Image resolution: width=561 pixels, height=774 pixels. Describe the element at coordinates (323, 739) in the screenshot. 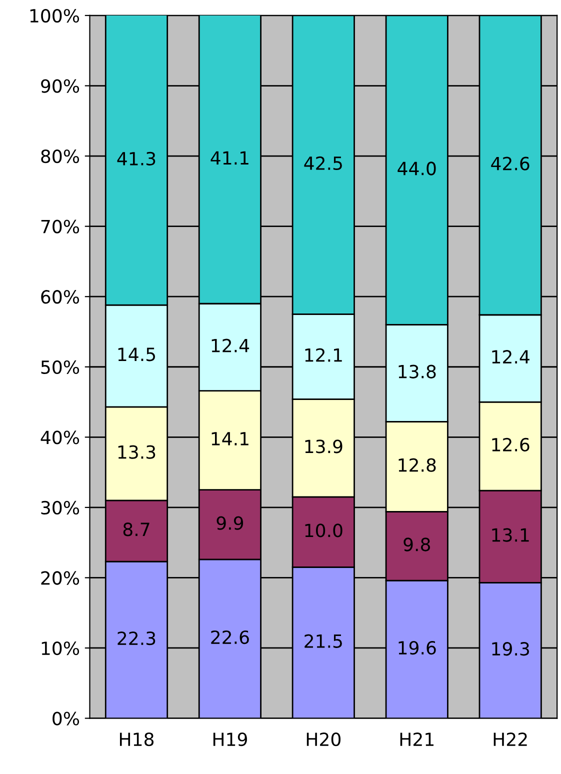

I see `x-tick-label: H20` at that location.